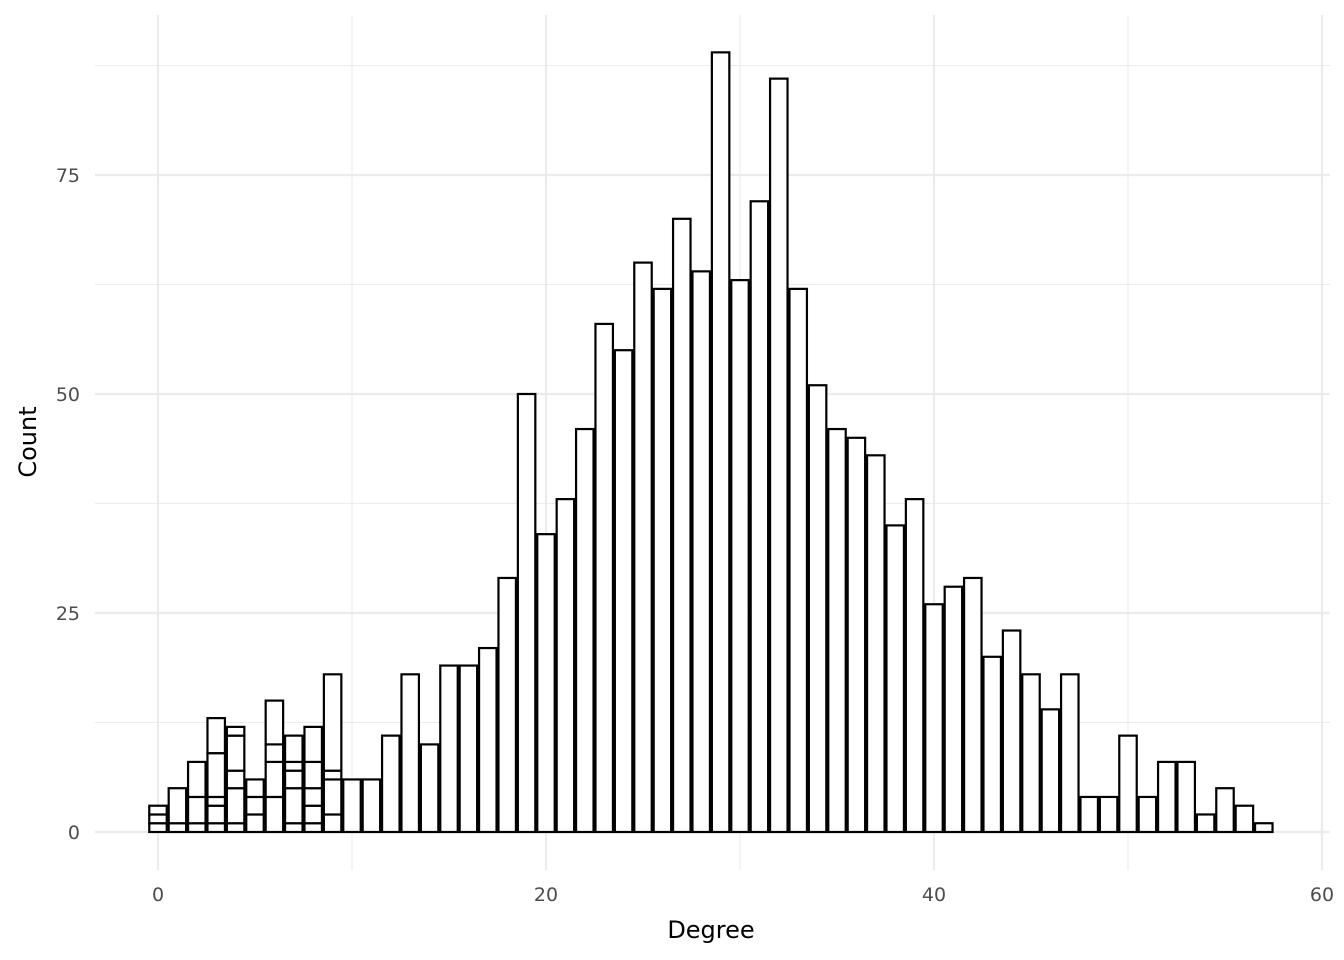  I want to click on y-tick-labels: 0 25 50 75, so click(68, 504).